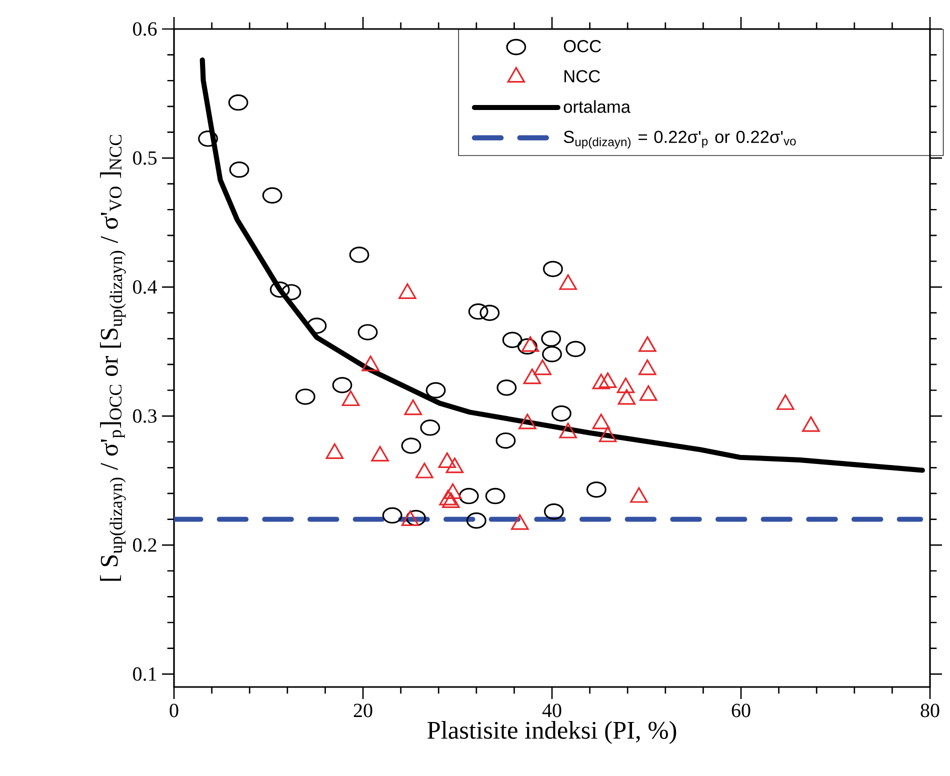 Image resolution: width=950 pixels, height=776 pixels. I want to click on y-tick-label: 0.2, so click(144, 545).